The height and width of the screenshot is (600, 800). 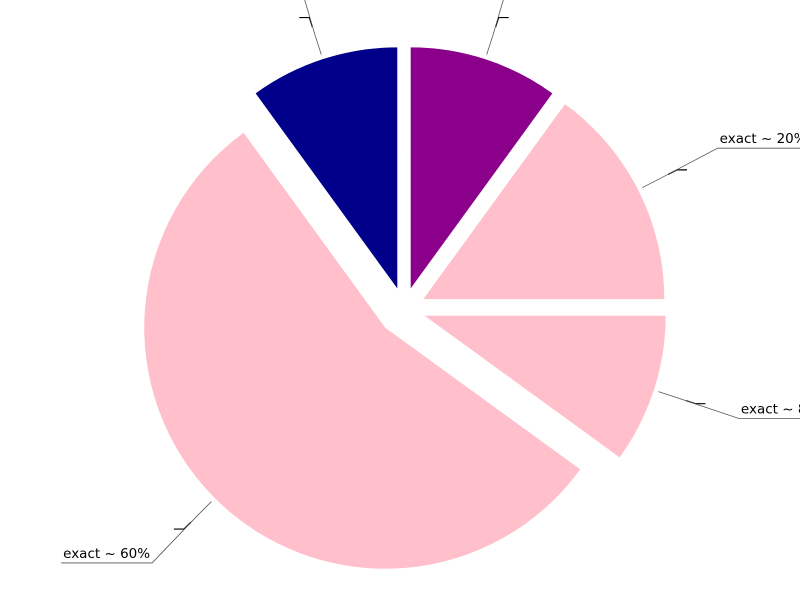 What do you see at coordinates (106, 554) in the screenshot?
I see `slice-label: exact ~ 60%` at bounding box center [106, 554].